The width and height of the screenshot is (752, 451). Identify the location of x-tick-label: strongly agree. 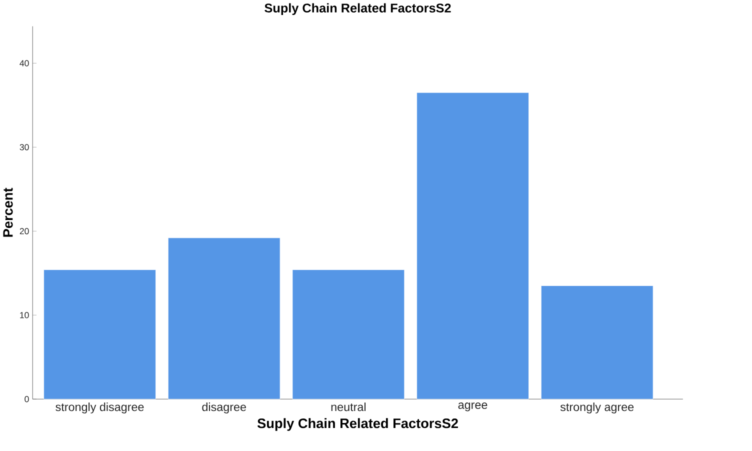
(597, 408).